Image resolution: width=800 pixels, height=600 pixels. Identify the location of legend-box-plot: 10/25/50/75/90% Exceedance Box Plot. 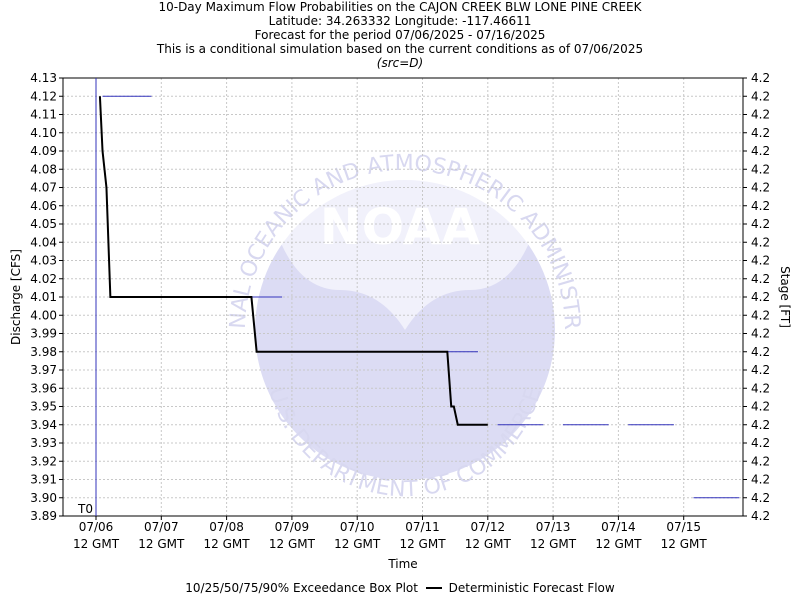
(301, 587).